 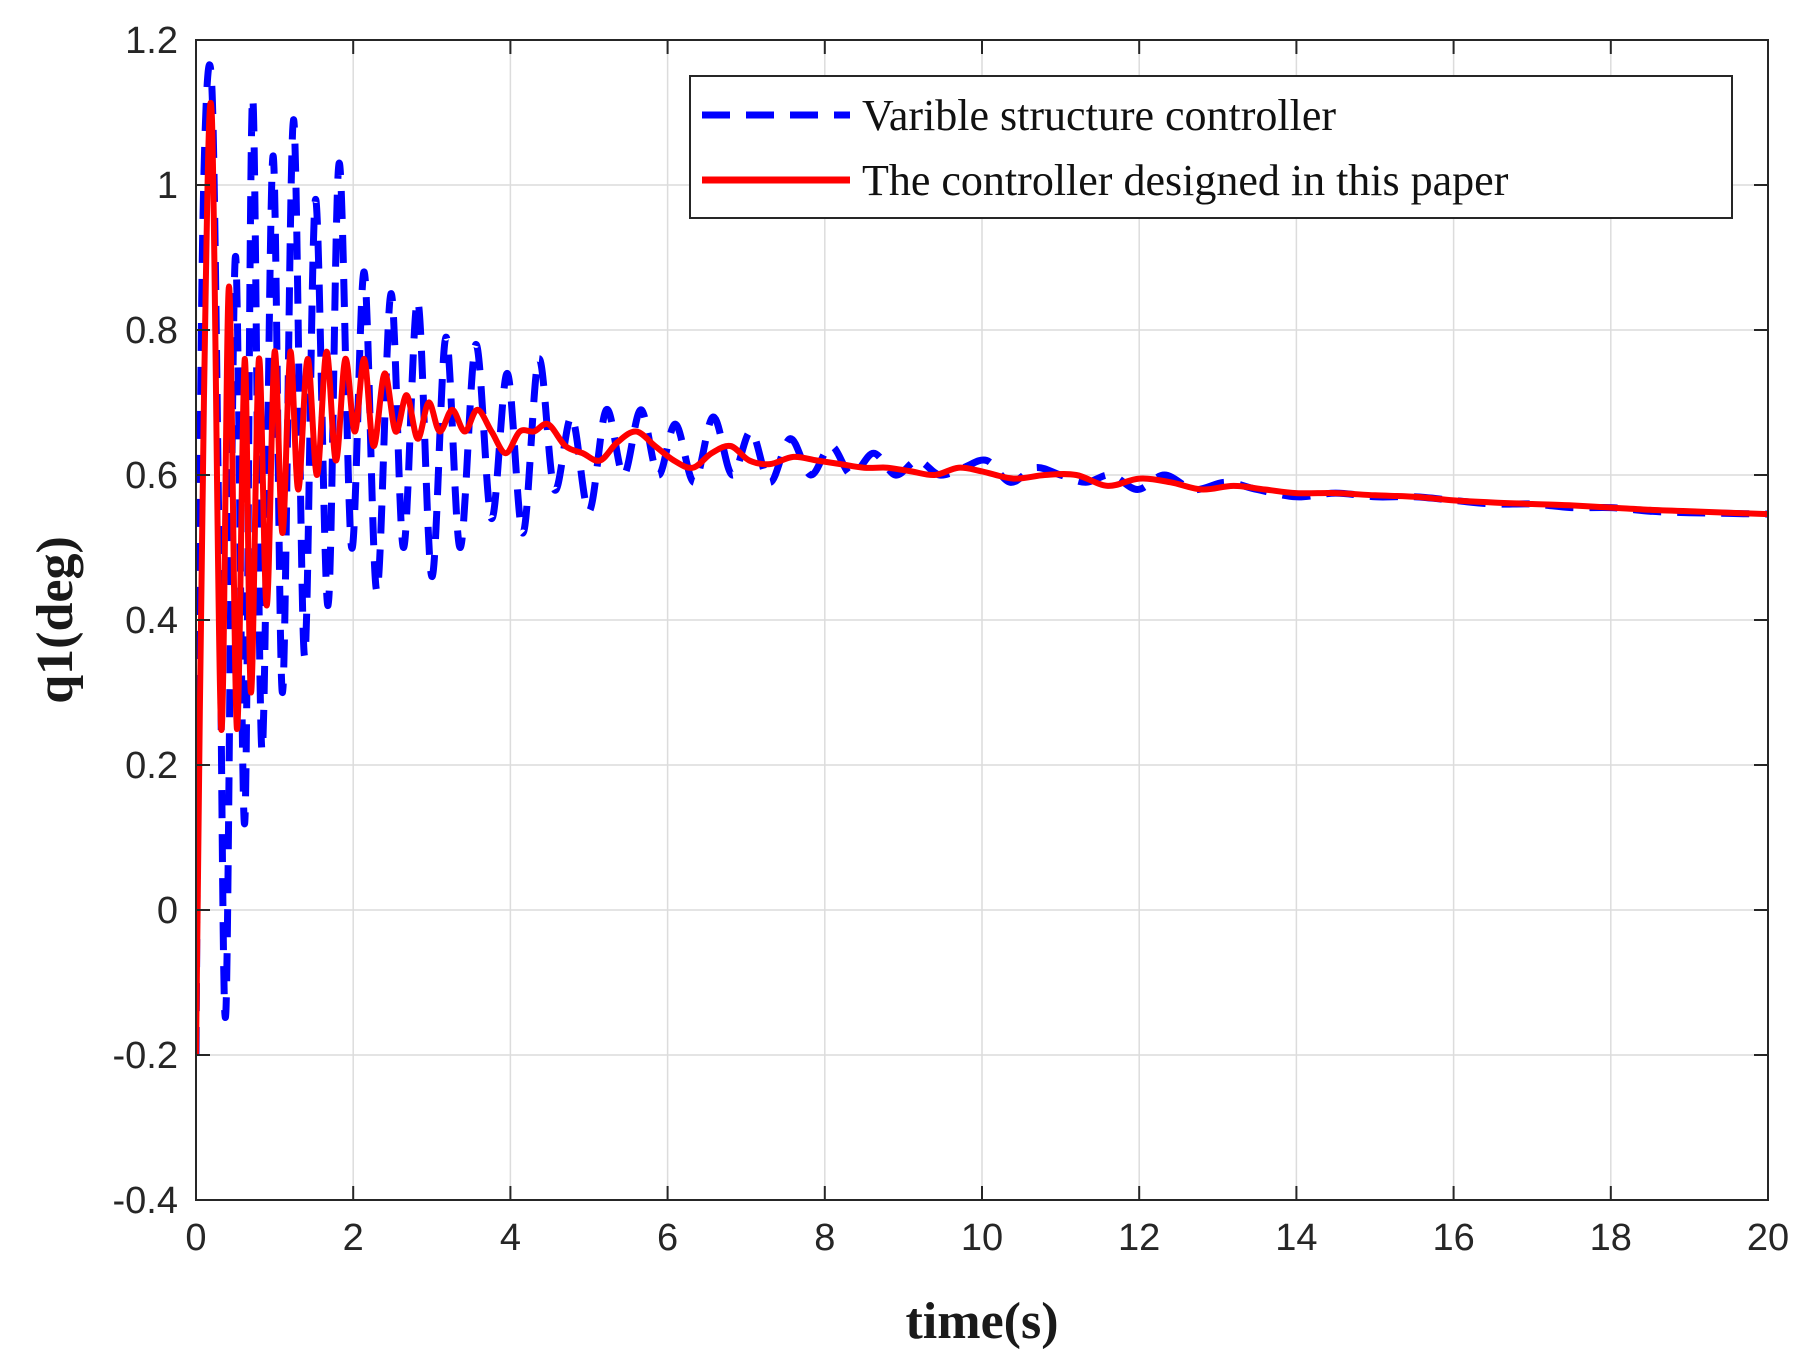 I want to click on x-tick-label: 2, so click(x=353, y=1238).